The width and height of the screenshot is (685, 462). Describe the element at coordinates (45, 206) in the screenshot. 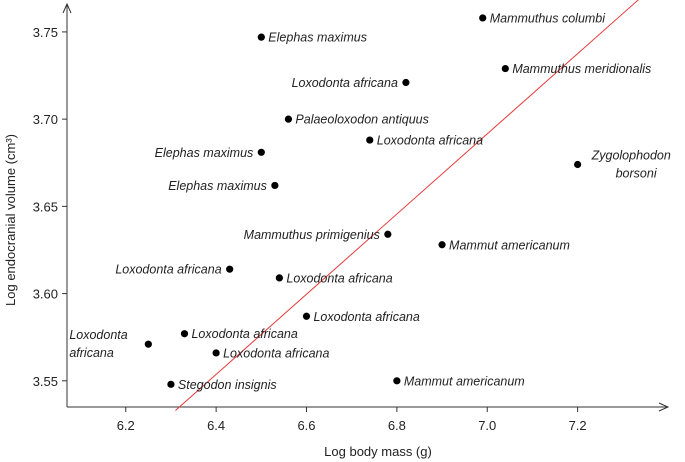

I see `y-tick-label: 3.65` at that location.